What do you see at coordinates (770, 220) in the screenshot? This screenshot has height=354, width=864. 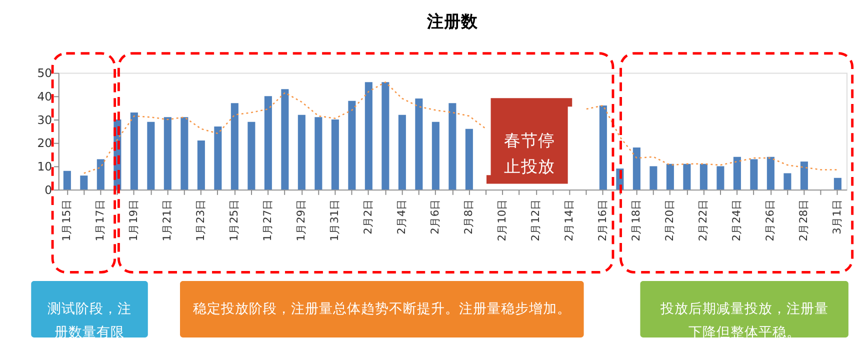 I see `x-tick-label: 2月26日` at bounding box center [770, 220].